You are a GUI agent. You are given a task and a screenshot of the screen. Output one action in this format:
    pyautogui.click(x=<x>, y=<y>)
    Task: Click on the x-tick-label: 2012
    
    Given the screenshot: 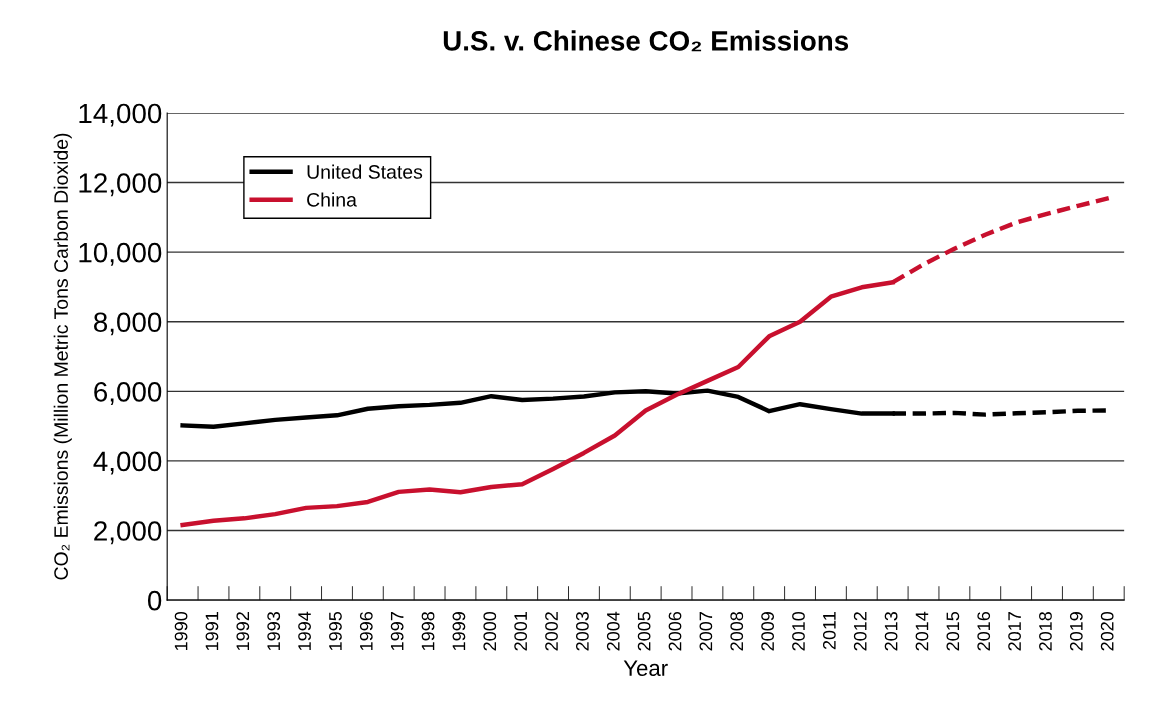 What is the action you would take?
    pyautogui.click(x=860, y=631)
    